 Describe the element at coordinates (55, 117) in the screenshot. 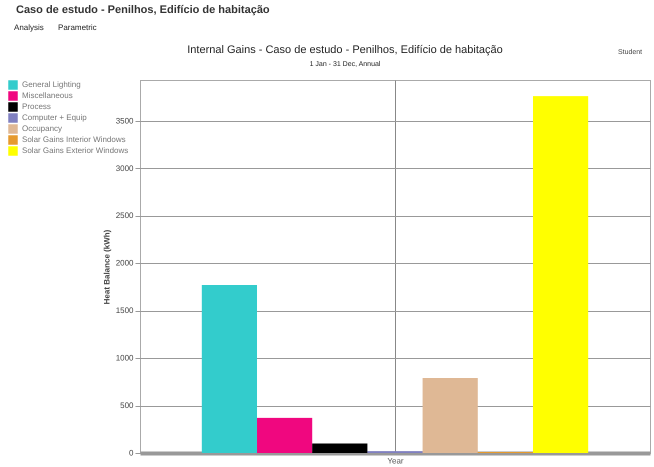

I see `legend-label: Computer + Equip` at that location.